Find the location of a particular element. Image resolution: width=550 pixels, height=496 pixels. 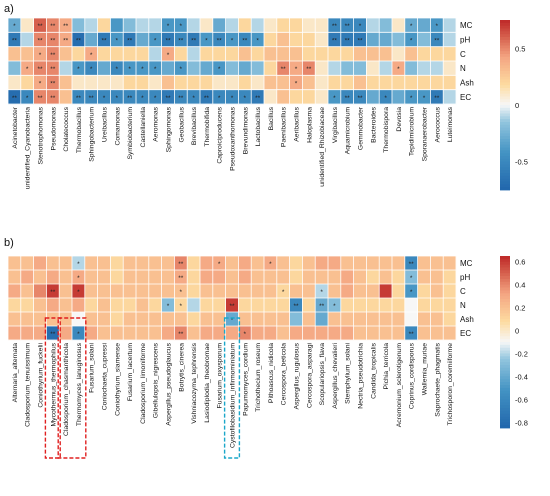

row-label: pH is located at coordinates (465, 40).